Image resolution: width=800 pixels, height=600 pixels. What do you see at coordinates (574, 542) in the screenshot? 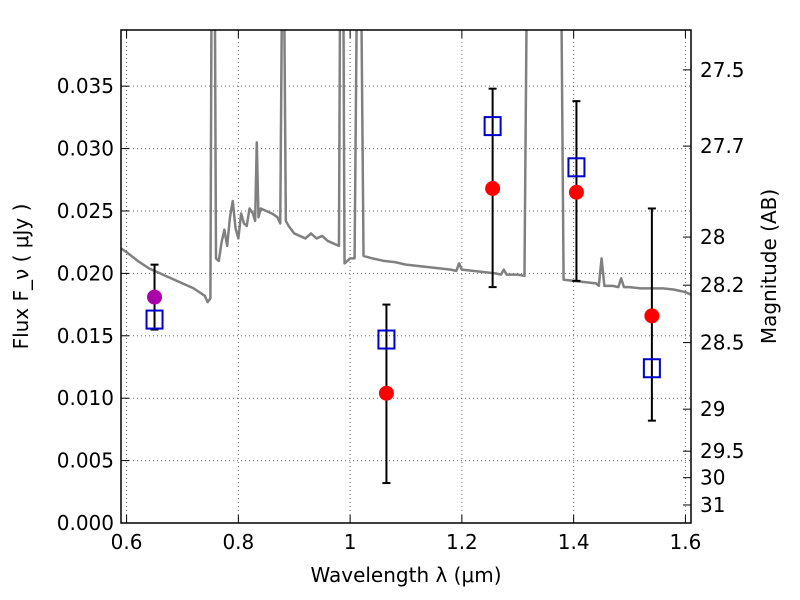
I see `x-tick-label: 1.4` at bounding box center [574, 542].